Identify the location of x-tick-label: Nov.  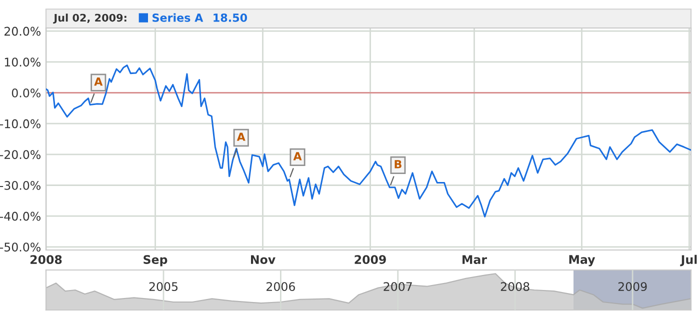
(263, 259).